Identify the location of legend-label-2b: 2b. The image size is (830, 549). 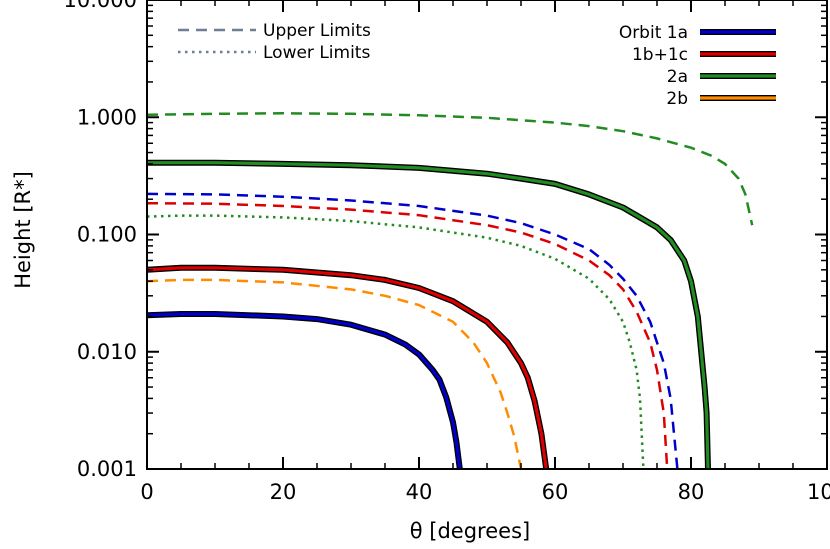
(677, 99).